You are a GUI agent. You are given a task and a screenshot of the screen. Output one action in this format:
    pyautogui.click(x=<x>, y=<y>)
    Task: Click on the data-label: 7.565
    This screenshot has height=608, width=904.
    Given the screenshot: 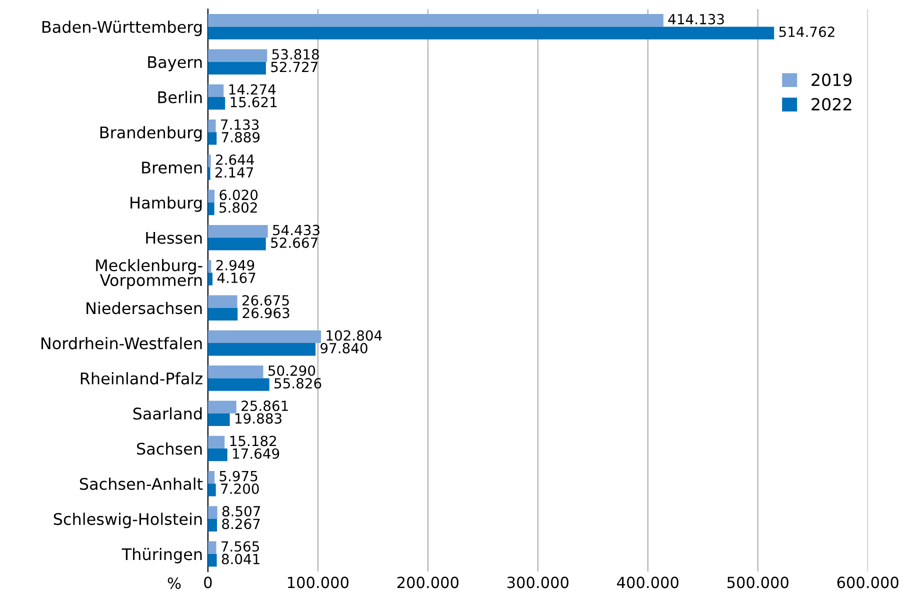 What is the action you would take?
    pyautogui.click(x=240, y=546)
    